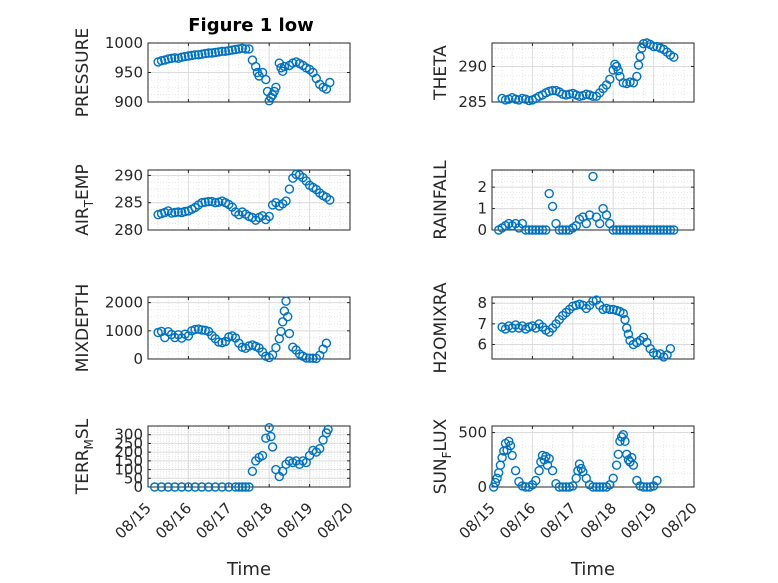  I want to click on y-tick-label: 300, so click(128, 435).